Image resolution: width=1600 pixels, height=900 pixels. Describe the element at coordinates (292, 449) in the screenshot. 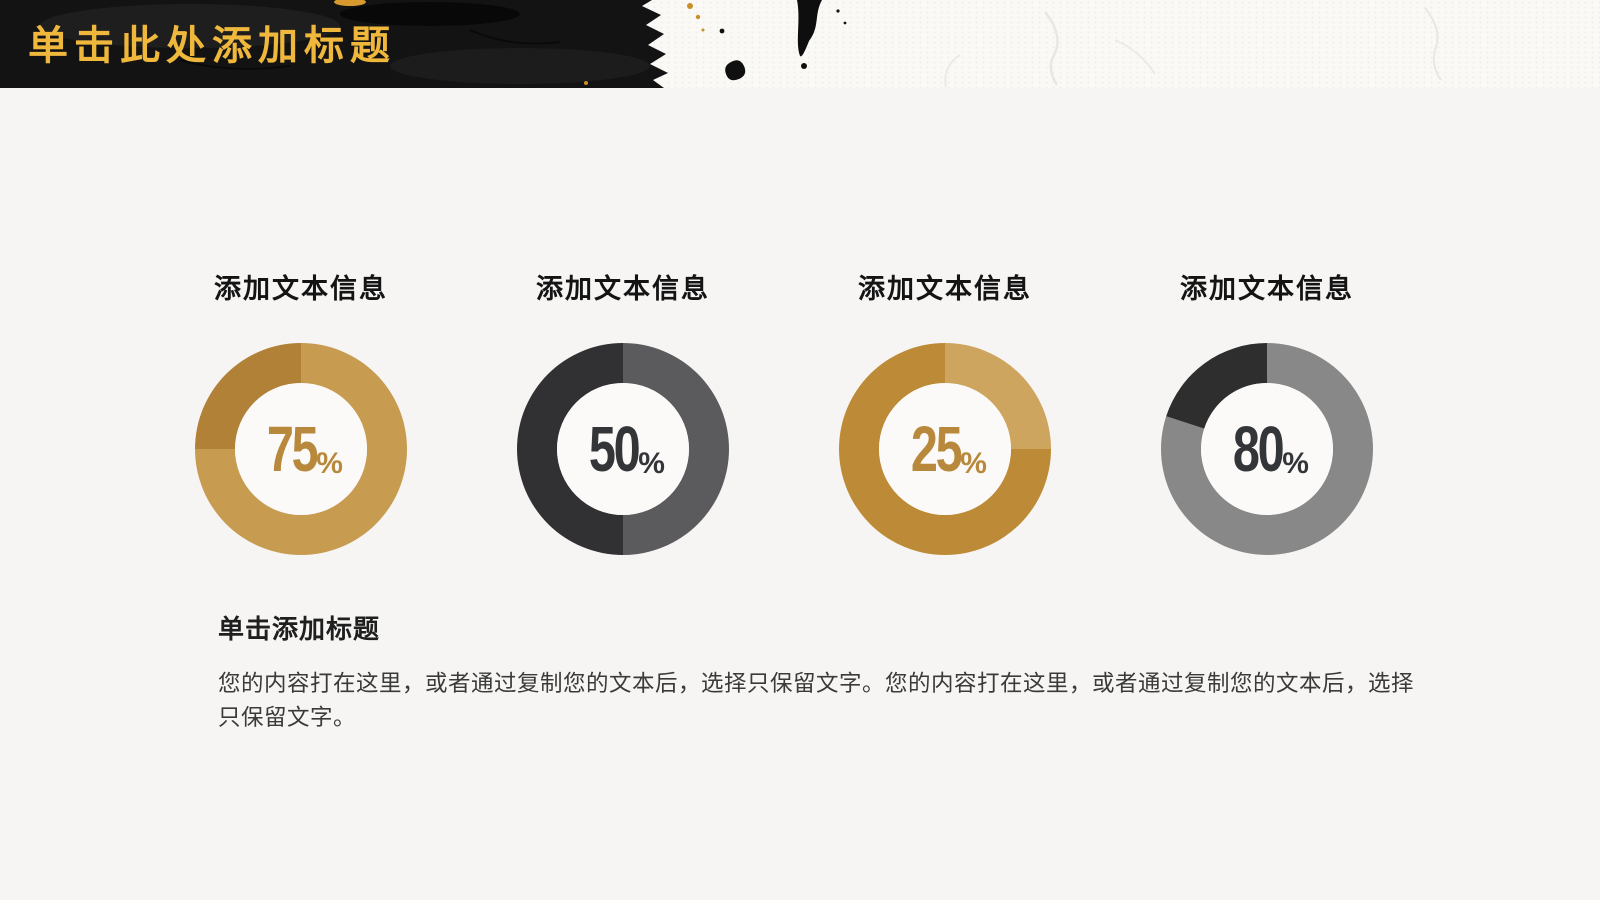

I see `percent-value: 75` at that location.